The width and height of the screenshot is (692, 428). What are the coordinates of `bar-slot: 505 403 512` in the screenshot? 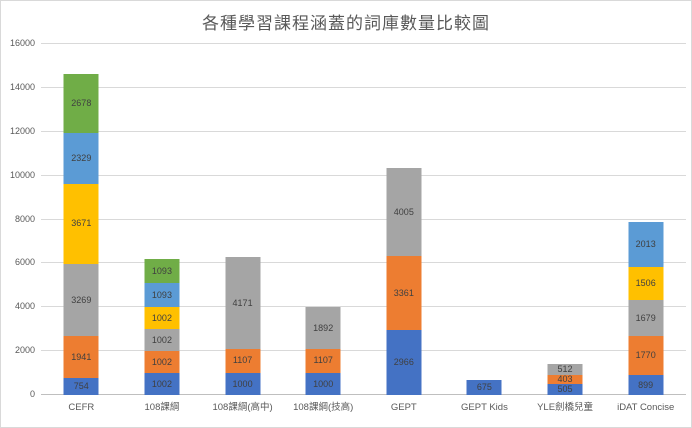 It's located at (565, 219).